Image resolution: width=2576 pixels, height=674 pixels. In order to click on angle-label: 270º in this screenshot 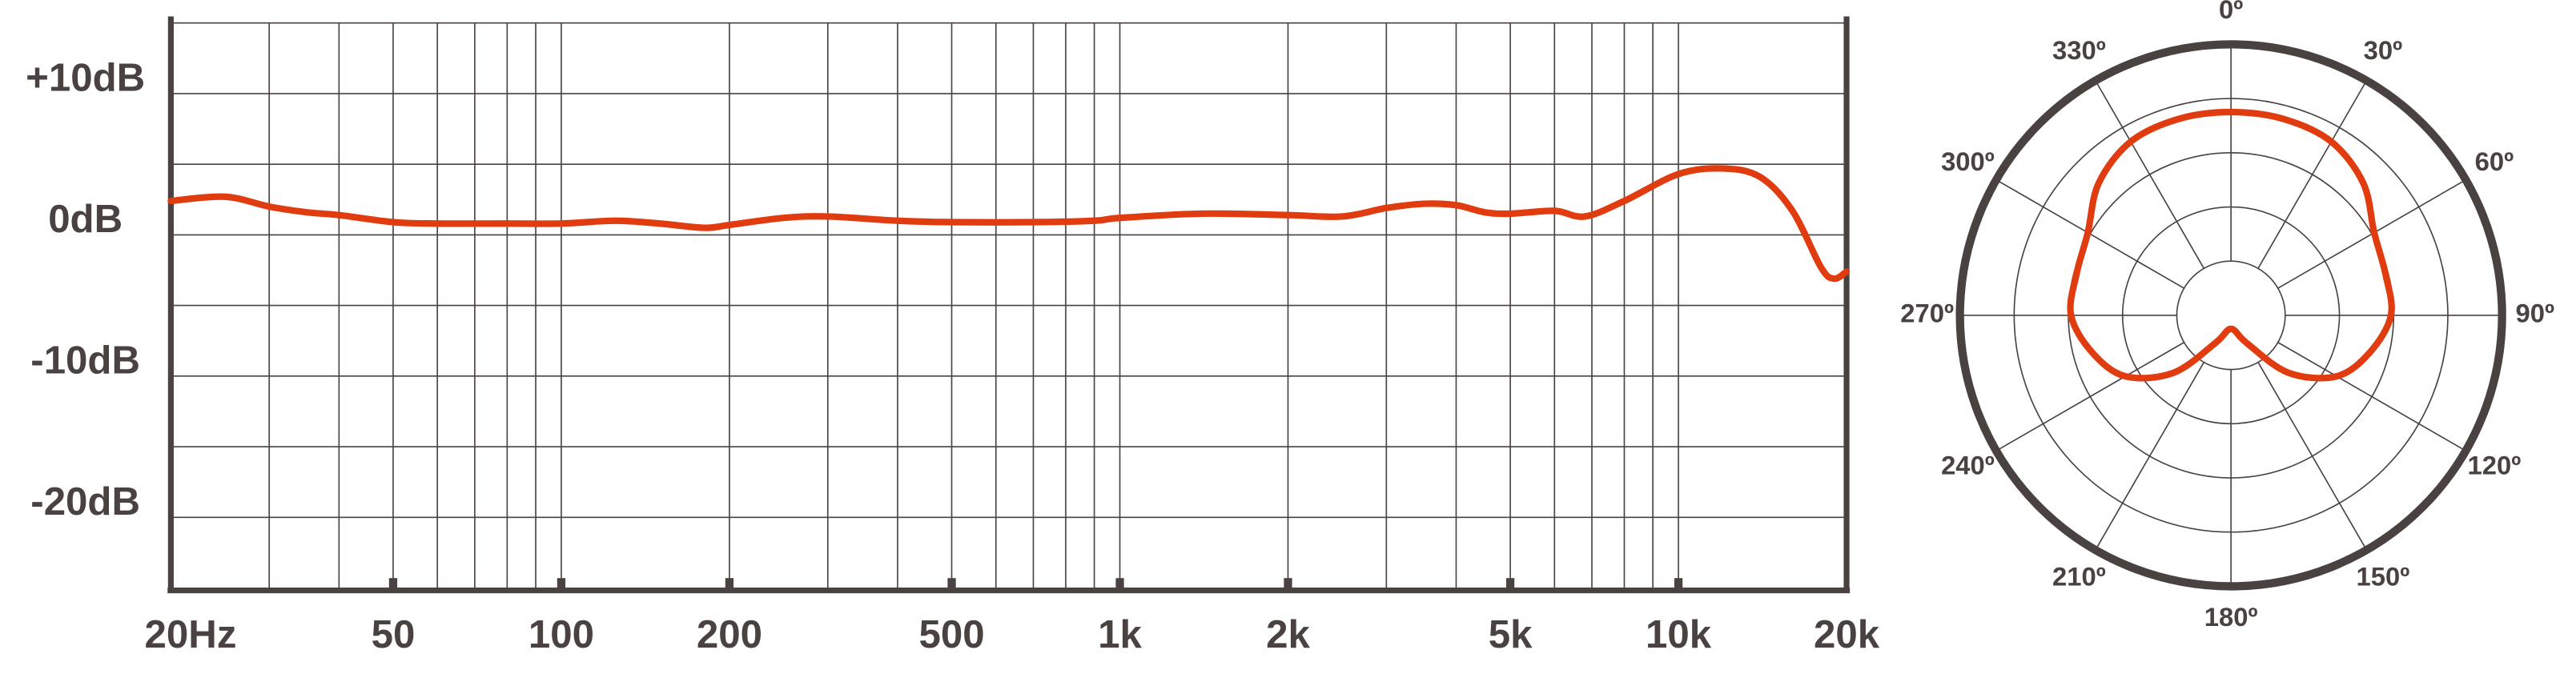, I will do `click(1927, 313)`.